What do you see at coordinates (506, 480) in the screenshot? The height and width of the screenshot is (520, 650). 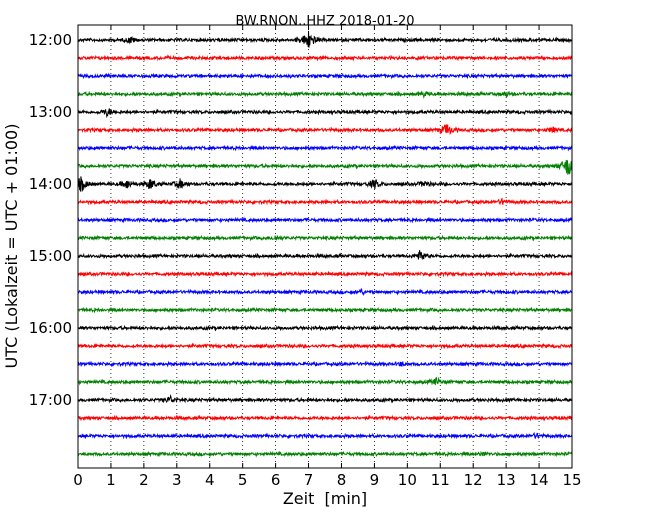 I see `x-tick-label: 13` at bounding box center [506, 480].